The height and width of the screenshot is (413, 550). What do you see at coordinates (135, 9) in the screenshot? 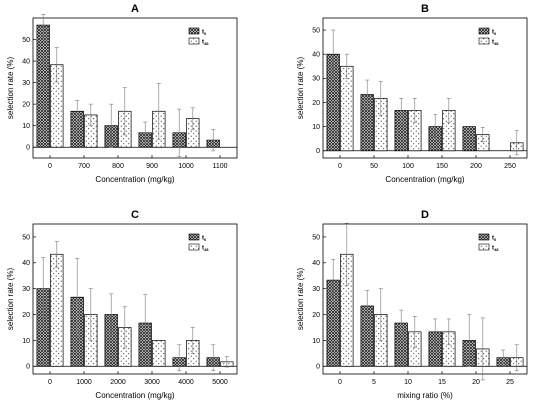
I see `panel-title: A` at bounding box center [135, 9].